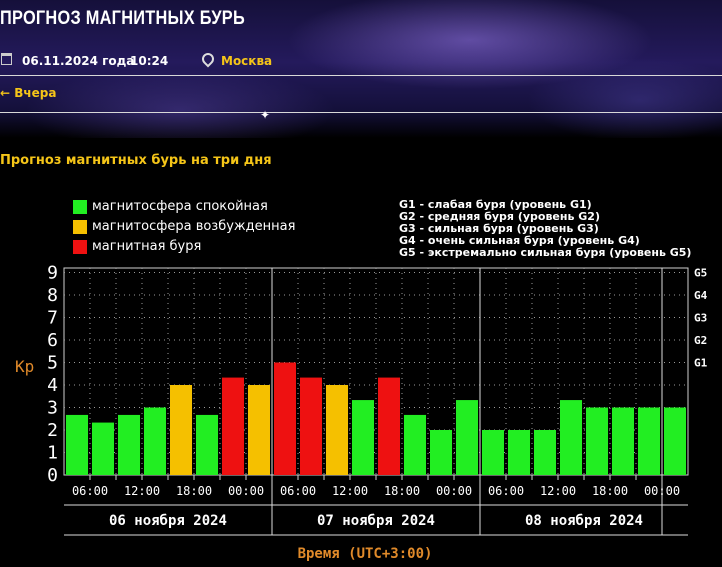 The height and width of the screenshot is (567, 722). I want to click on storm-level-g4: G4 - очень сильная буря (уровень G4), so click(519, 240).